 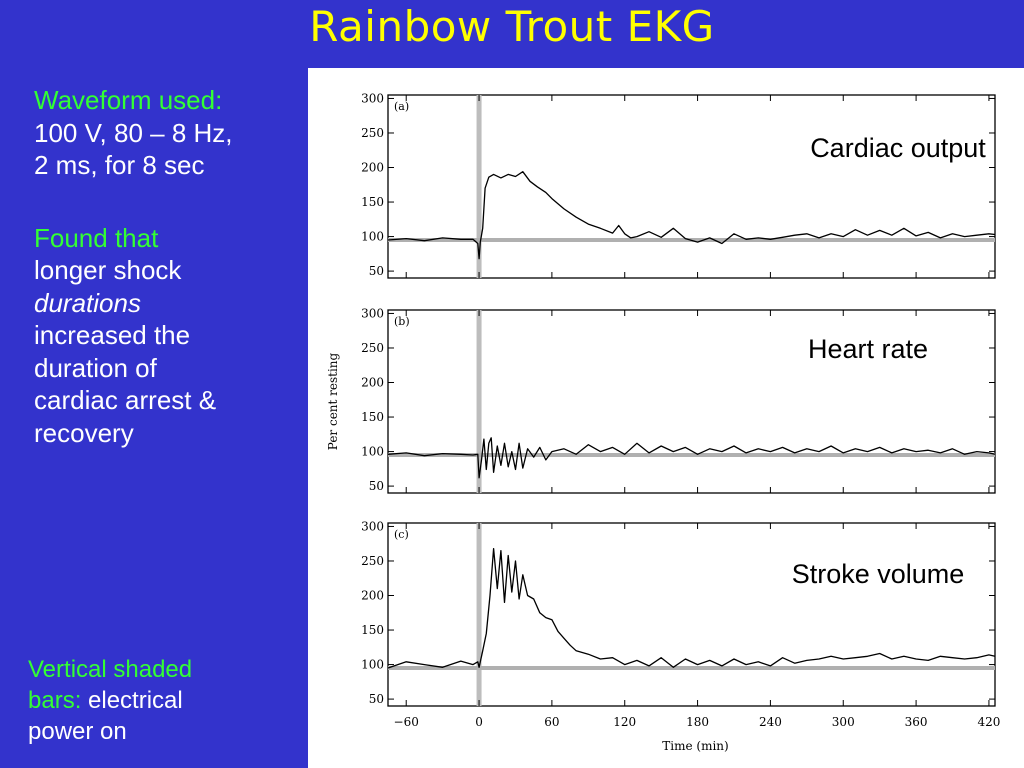 I want to click on finding-line-1: Found that, so click(x=96, y=237).